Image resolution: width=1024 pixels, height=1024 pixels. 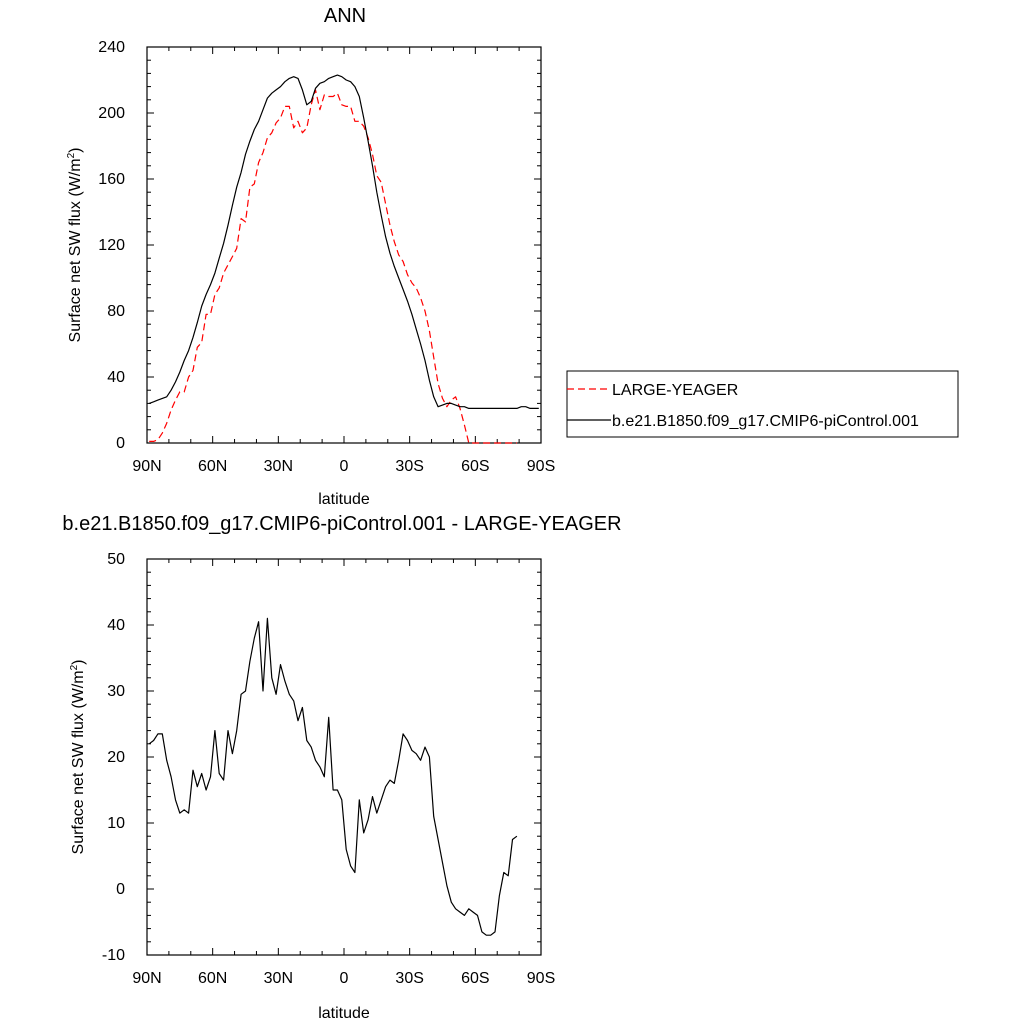 I want to click on top-series-lines, so click(x=343, y=259).